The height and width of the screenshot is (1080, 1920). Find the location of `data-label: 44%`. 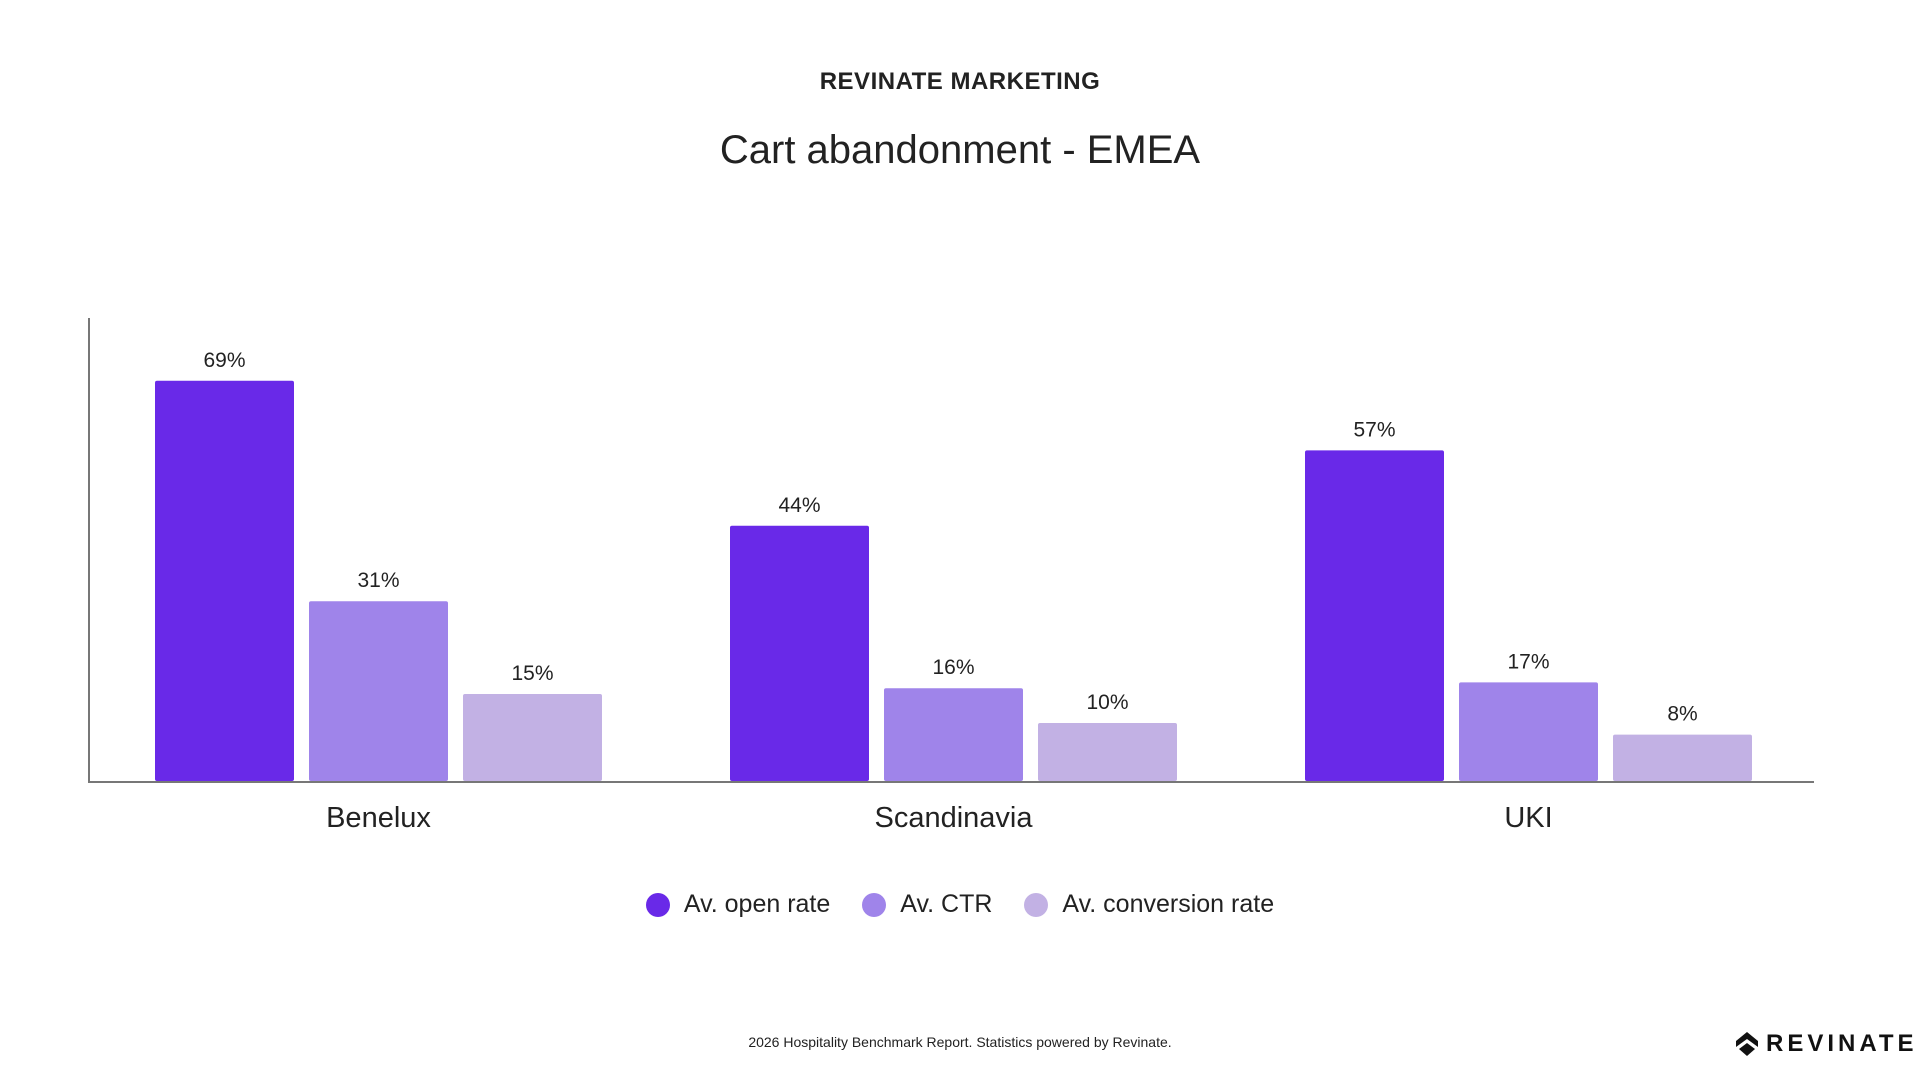

data-label: 44% is located at coordinates (799, 505).